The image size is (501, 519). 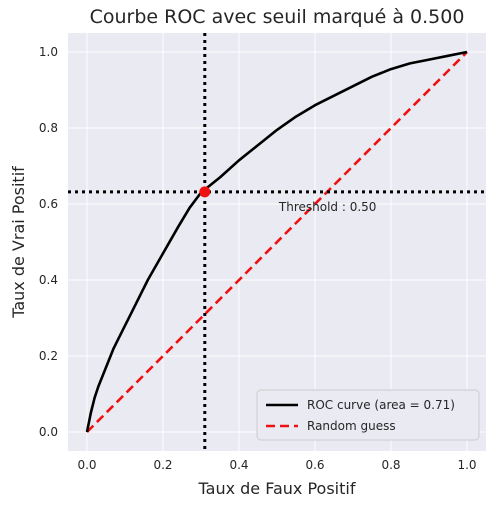 I want to click on x-tick-label: 0.8, so click(x=390, y=465).